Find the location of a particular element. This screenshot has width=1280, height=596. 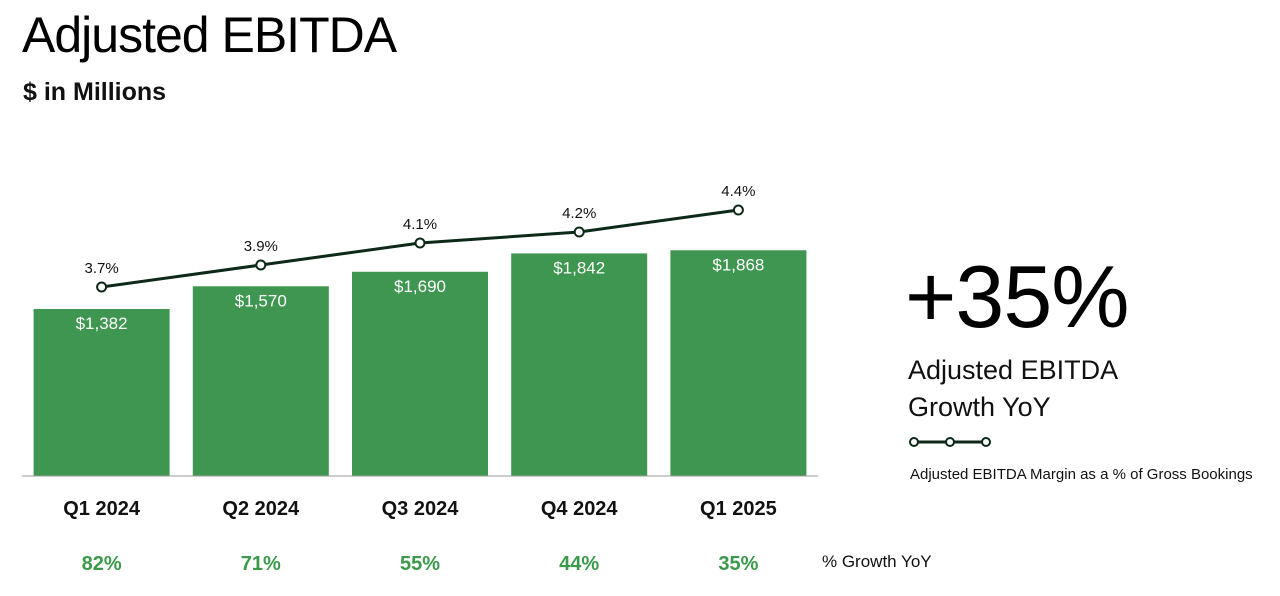

bar-value-label: $1,690 is located at coordinates (420, 286).